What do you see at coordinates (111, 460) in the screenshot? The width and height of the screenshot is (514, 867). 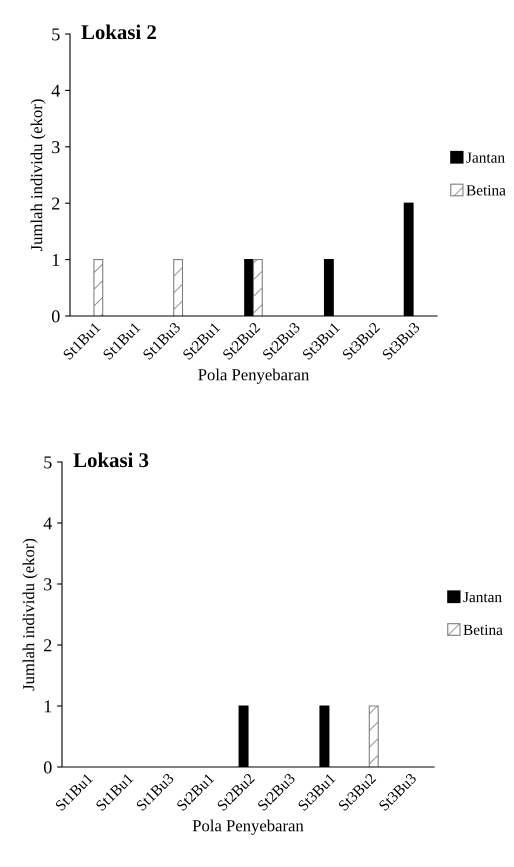 I see `chart-title: Lokasi 3` at bounding box center [111, 460].